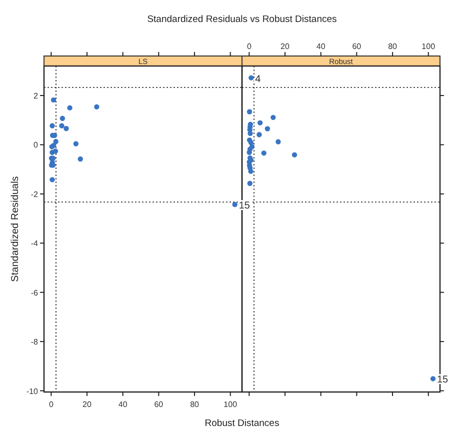 The width and height of the screenshot is (449, 431). I want to click on y-tick-label: 2, so click(36, 96).